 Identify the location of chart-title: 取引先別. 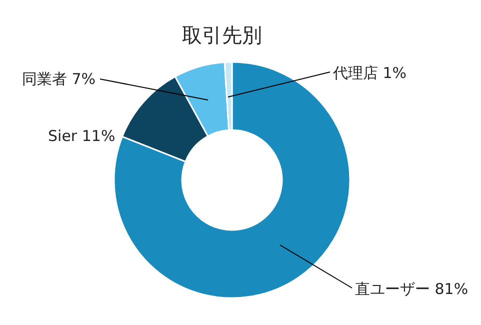
(222, 35).